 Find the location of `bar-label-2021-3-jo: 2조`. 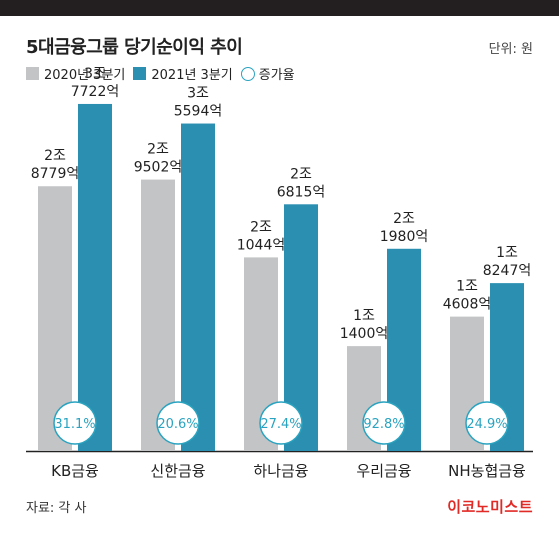

bar-label-2021-3-jo: 2조 is located at coordinates (404, 219).